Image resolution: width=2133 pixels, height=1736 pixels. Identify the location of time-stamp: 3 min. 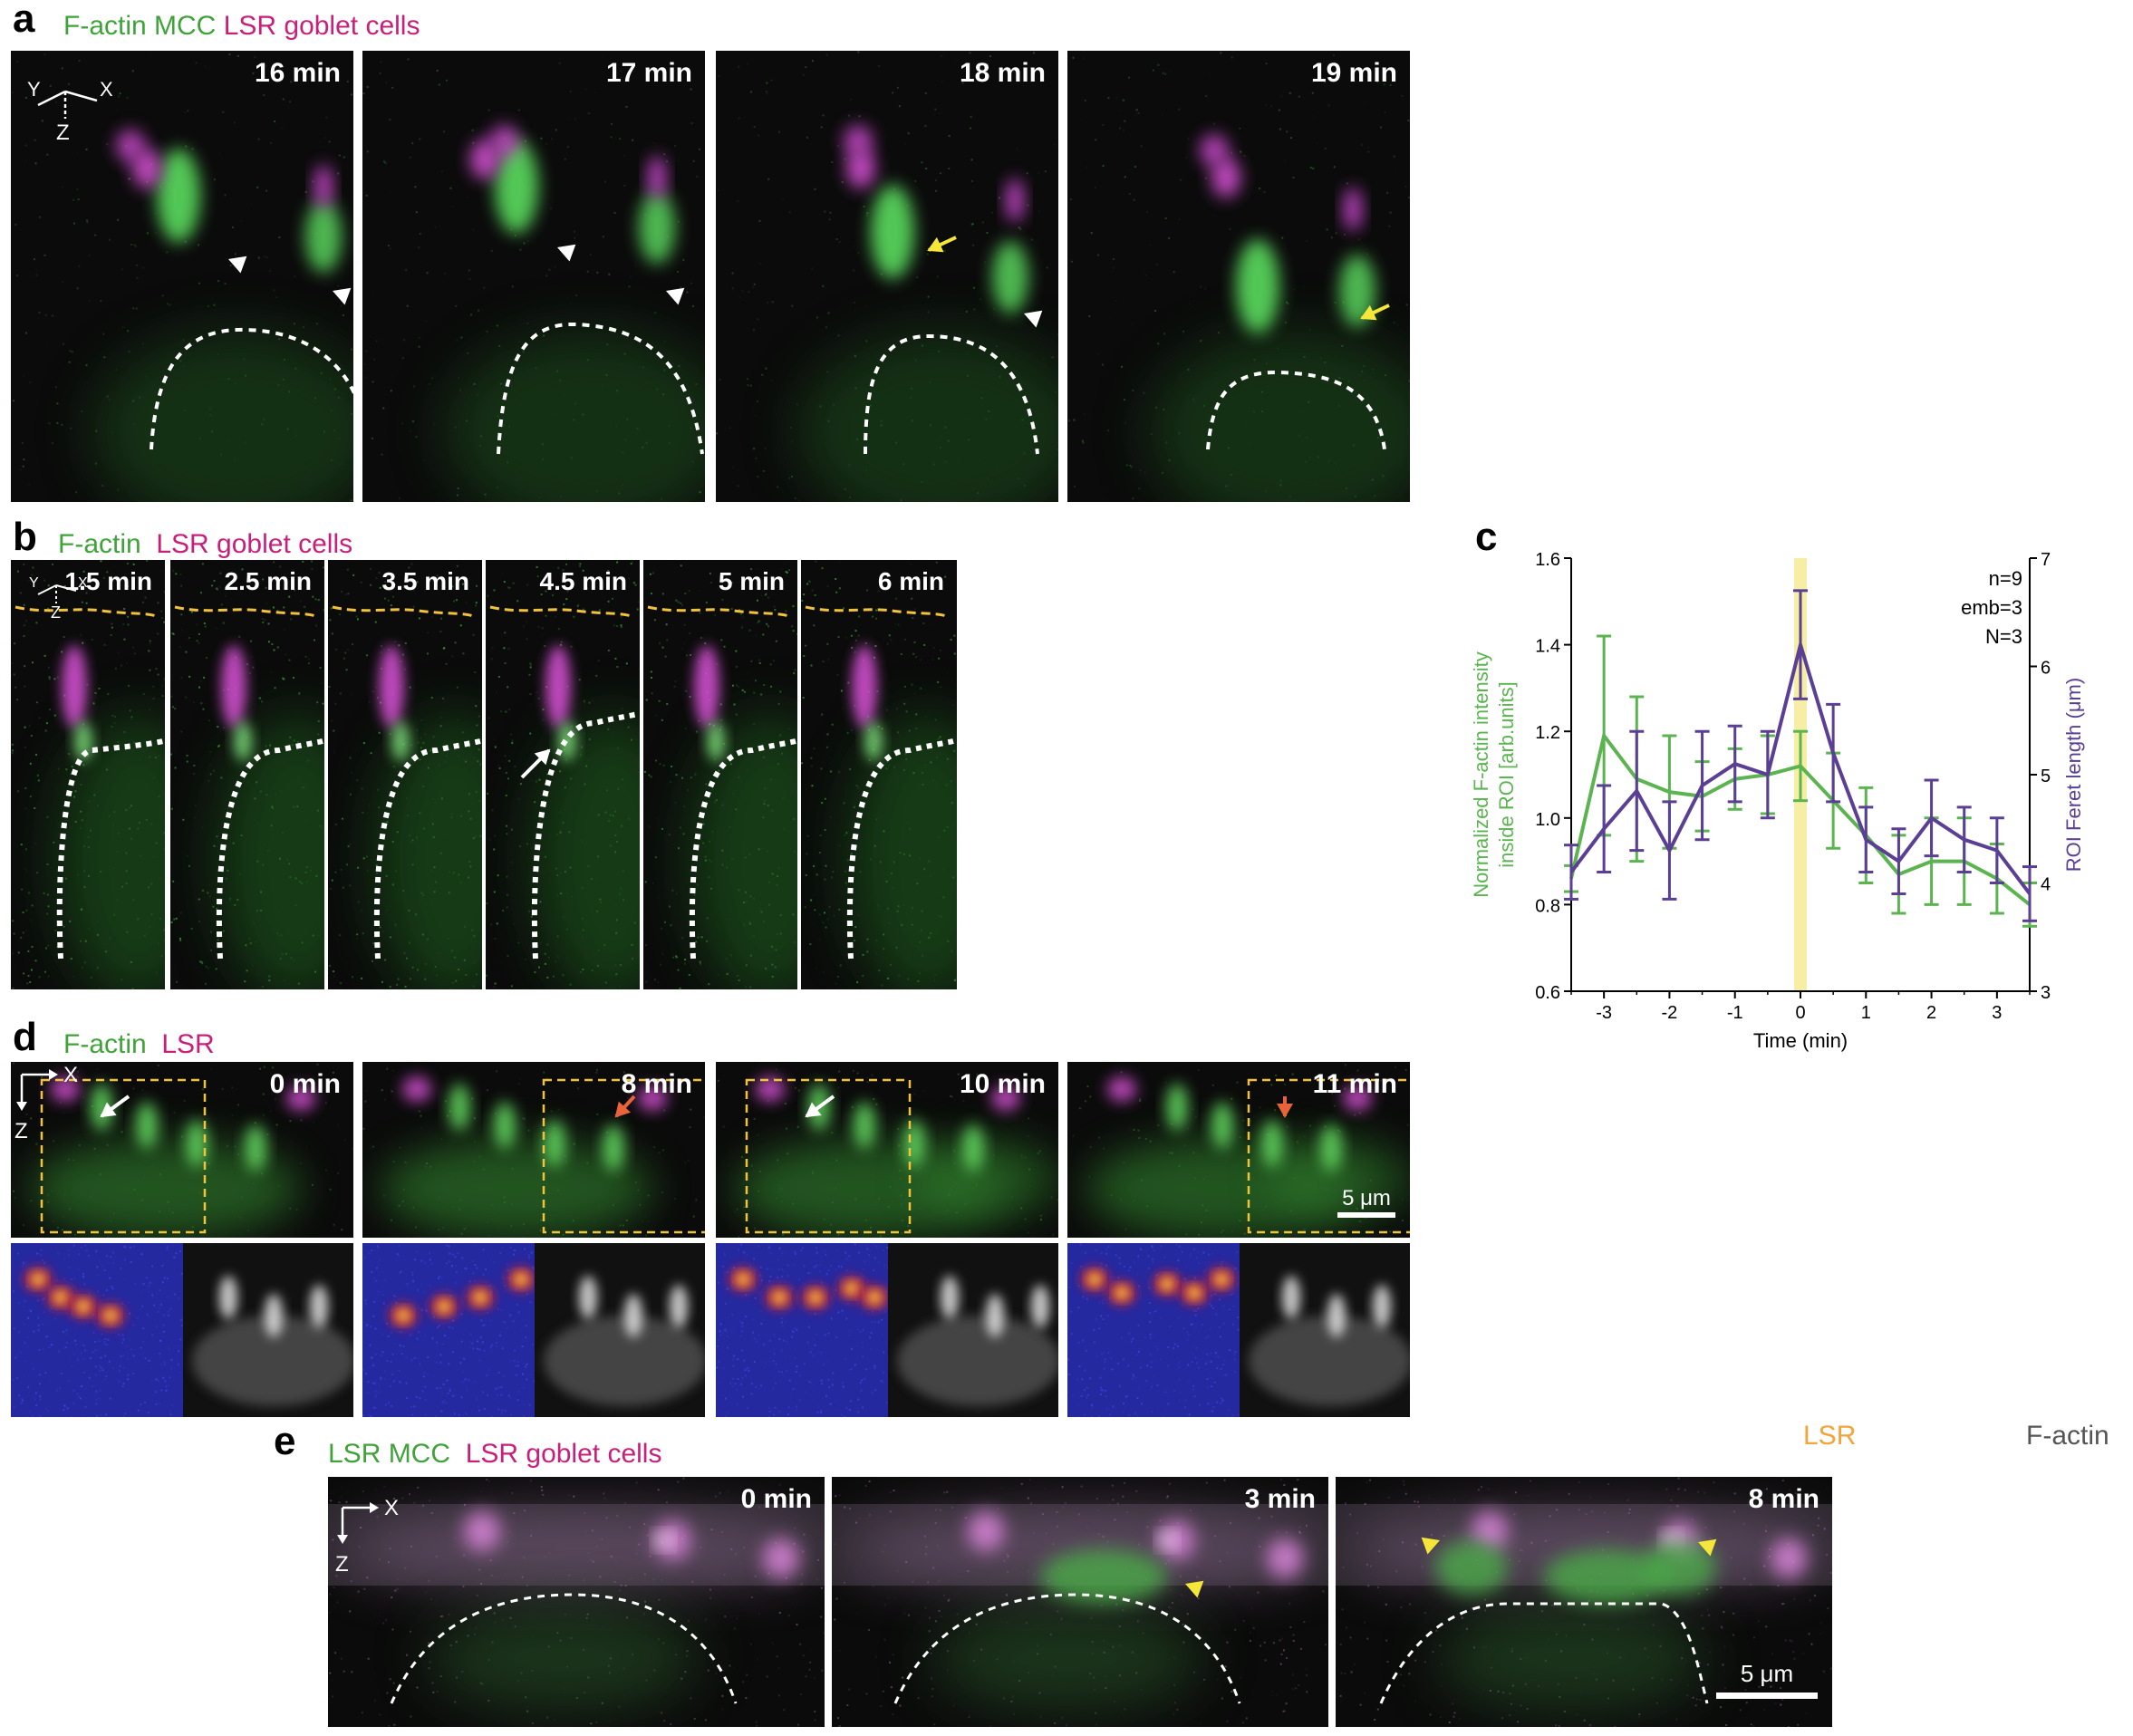
(1280, 1499).